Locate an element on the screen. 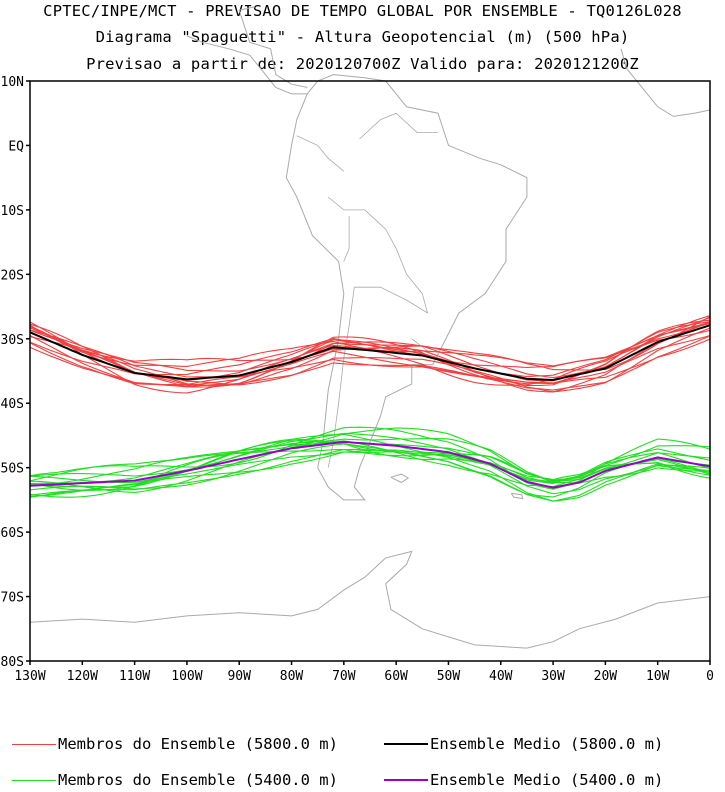 The height and width of the screenshot is (792, 725). border-bolivia-peru is located at coordinates (346, 239).